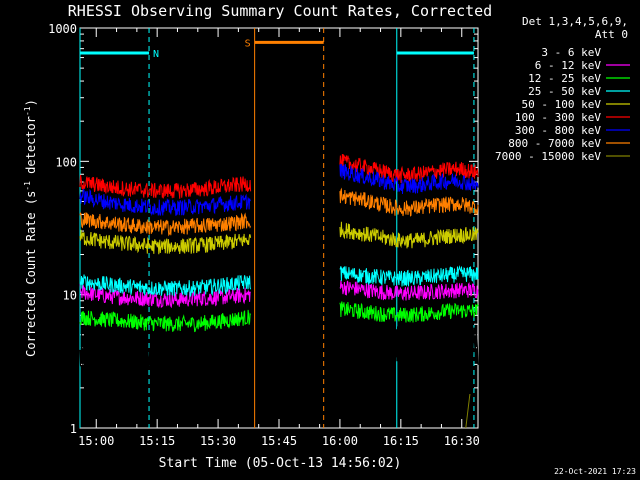 Image resolution: width=640 pixels, height=480 pixels. Describe the element at coordinates (27, 111) in the screenshot. I see `y-label-sup2: -1` at that location.